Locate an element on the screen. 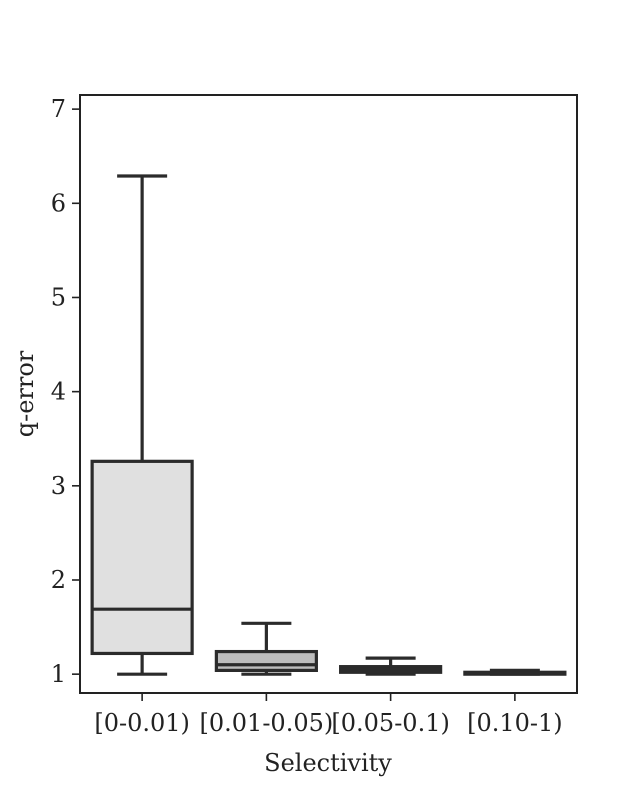 The width and height of the screenshot is (642, 793). y-tick-label: 4 is located at coordinates (58, 392).